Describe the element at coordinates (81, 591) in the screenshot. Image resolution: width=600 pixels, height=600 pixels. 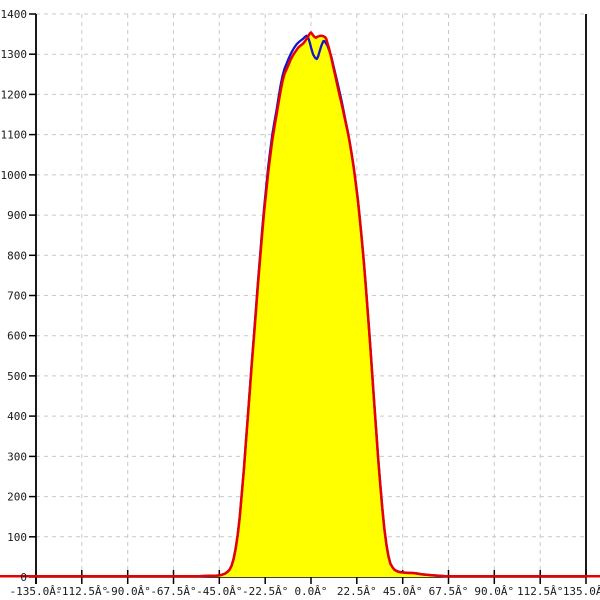
I see `x-tick-label: -112.5Â°` at that location.